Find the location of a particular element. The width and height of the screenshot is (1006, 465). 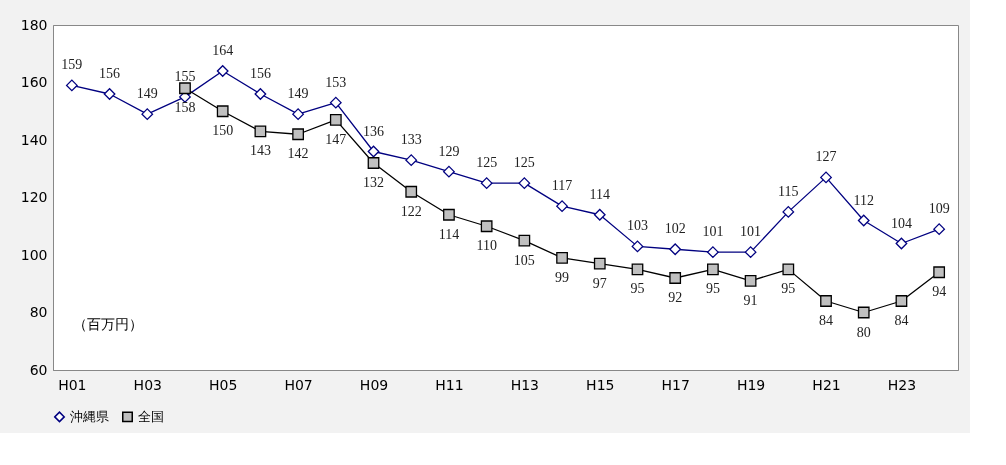

x-tick-label: H05 is located at coordinates (223, 384).